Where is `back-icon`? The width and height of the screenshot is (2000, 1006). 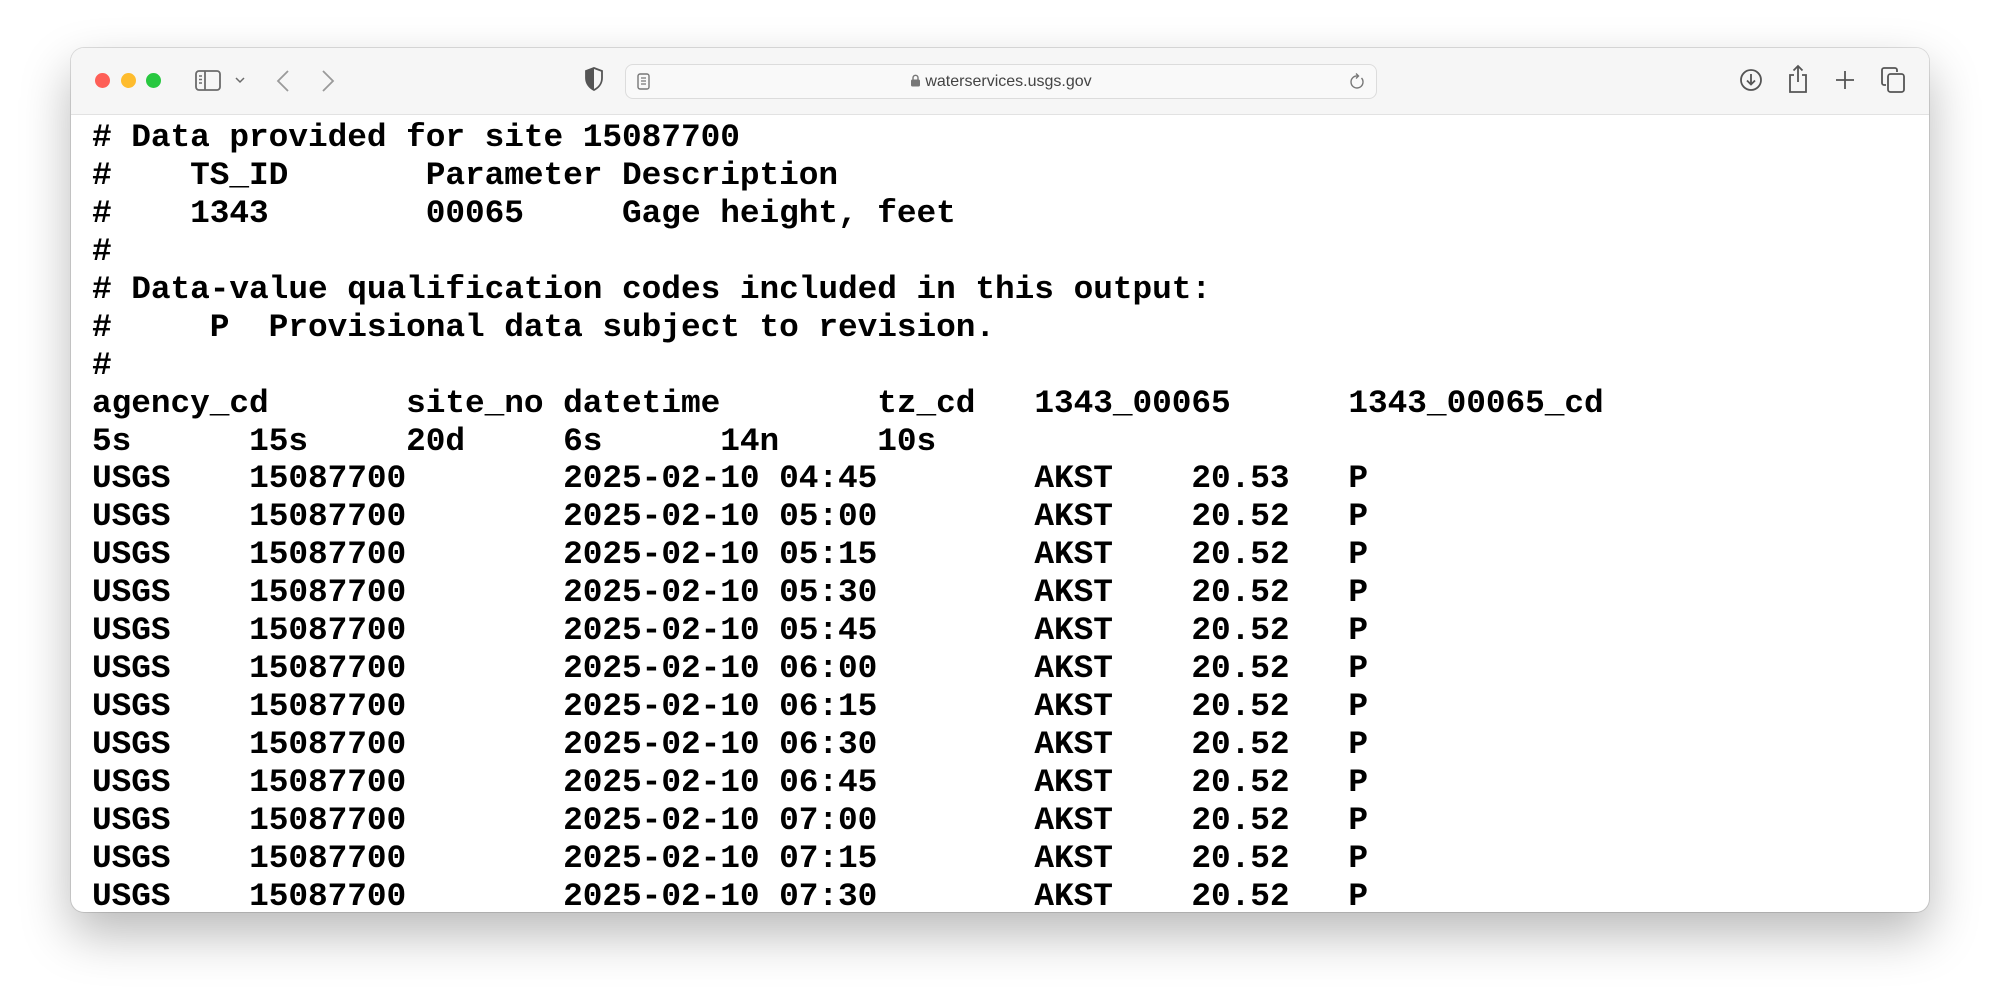
back-icon is located at coordinates (283, 81).